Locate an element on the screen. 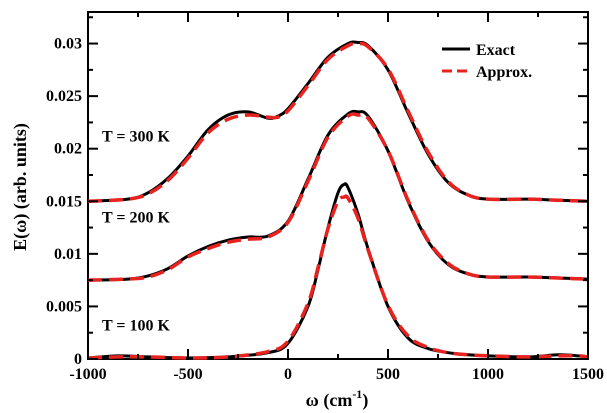 This screenshot has height=413, width=607. y-tick-label: 0.015 is located at coordinates (64, 201).